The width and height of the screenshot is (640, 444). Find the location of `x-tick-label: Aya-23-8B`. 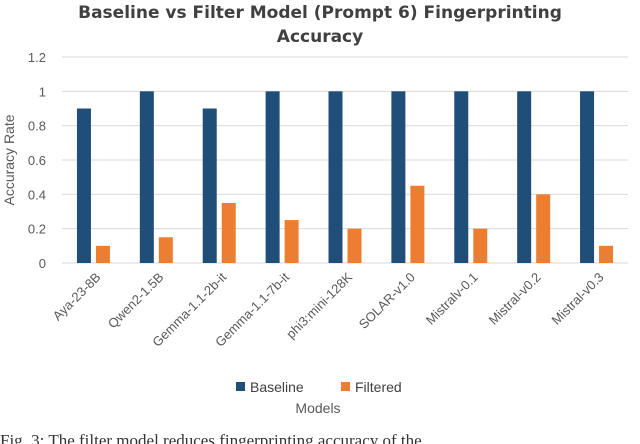

x-tick-label: Aya-23-8B is located at coordinates (77, 297).